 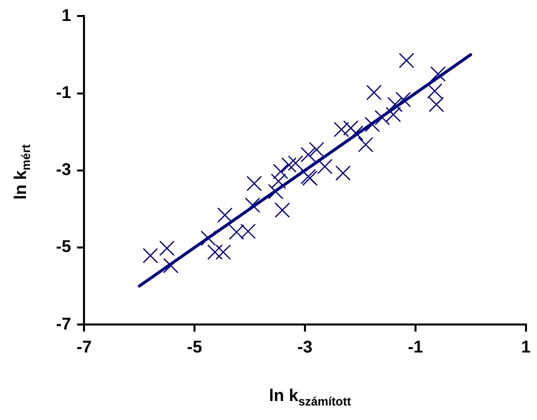 I want to click on y-tick-label: -1, so click(x=64, y=92).